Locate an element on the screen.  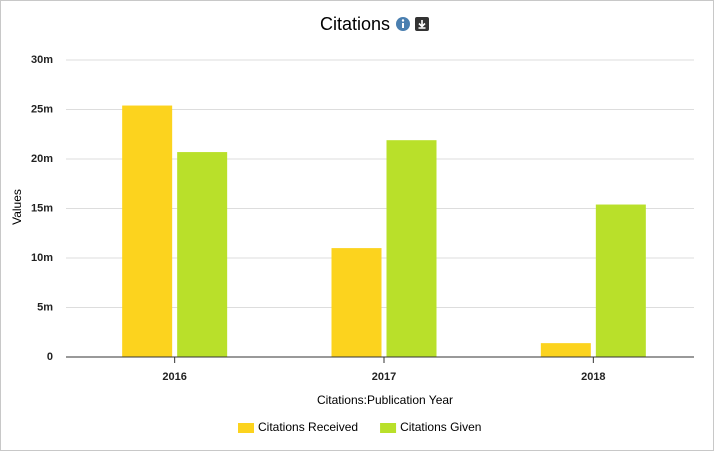
x-tick-label: 2018 is located at coordinates (593, 377).